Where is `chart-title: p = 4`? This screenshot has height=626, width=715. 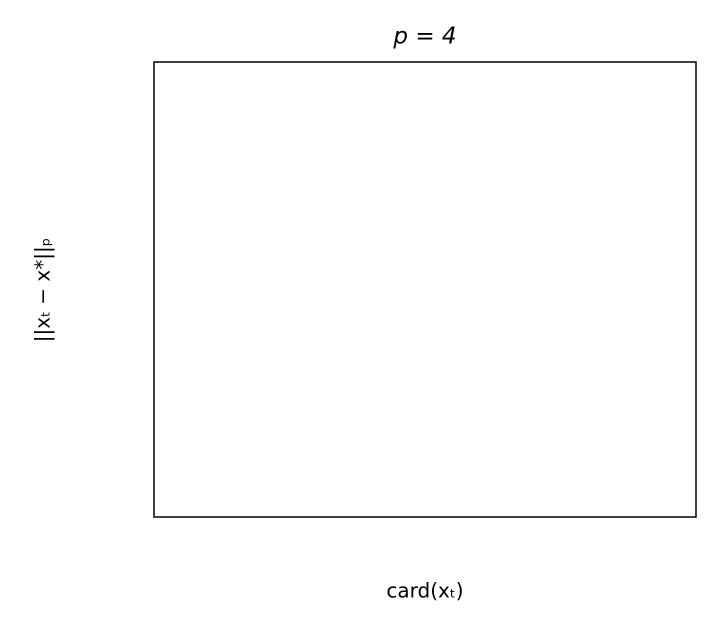 chart-title: p = 4 is located at coordinates (424, 37).